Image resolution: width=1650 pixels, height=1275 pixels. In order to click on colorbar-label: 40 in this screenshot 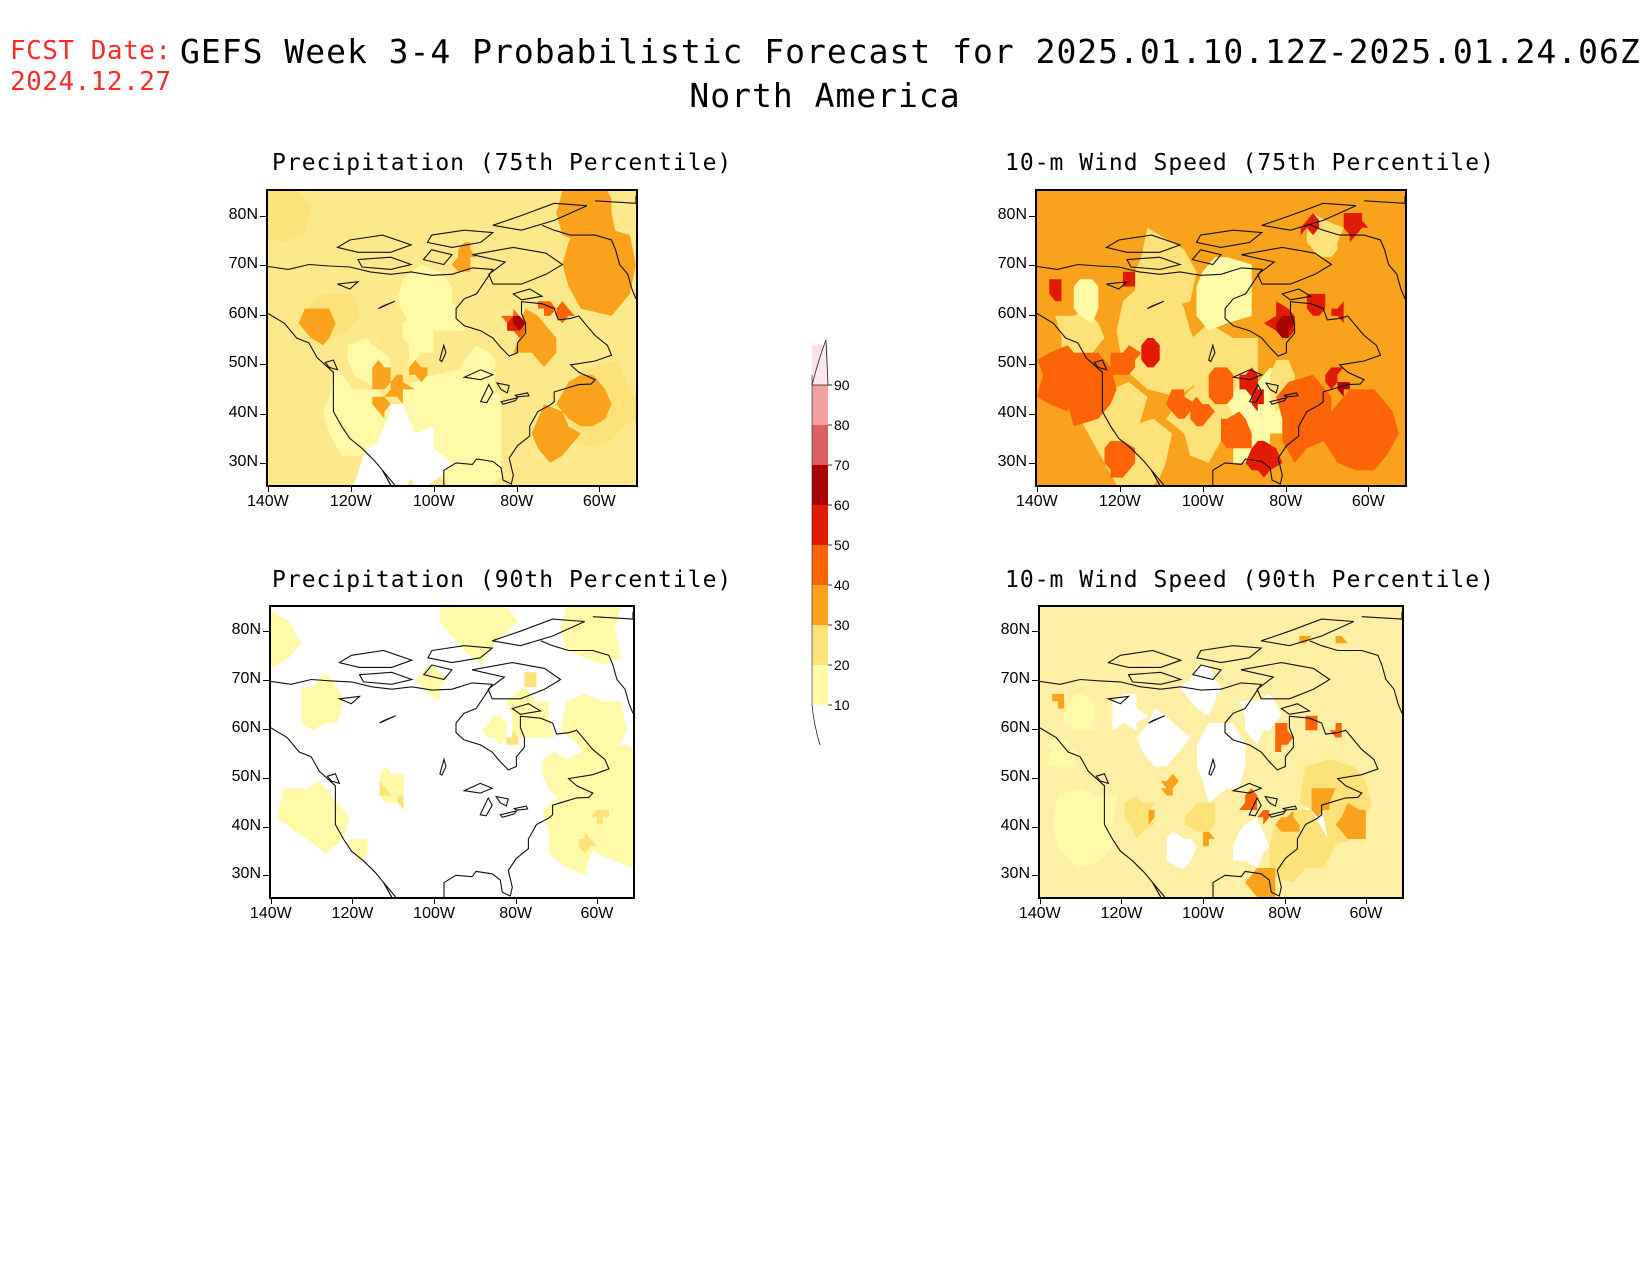, I will do `click(842, 585)`.